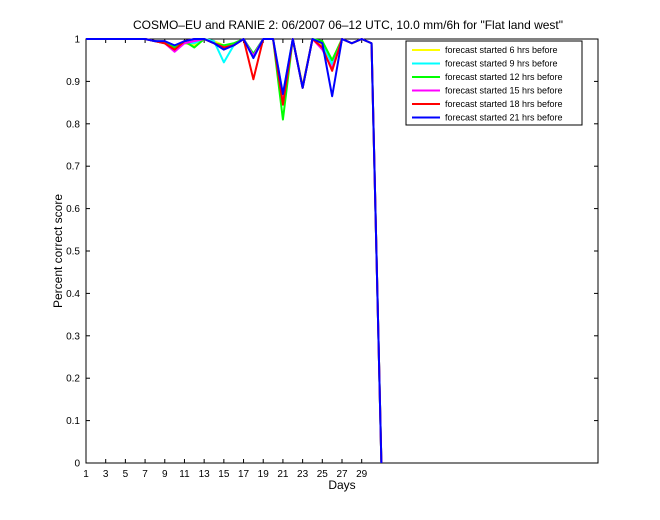 This screenshot has height=520, width=660. Describe the element at coordinates (73, 124) in the screenshot. I see `y-tick-label: 0.8` at that location.